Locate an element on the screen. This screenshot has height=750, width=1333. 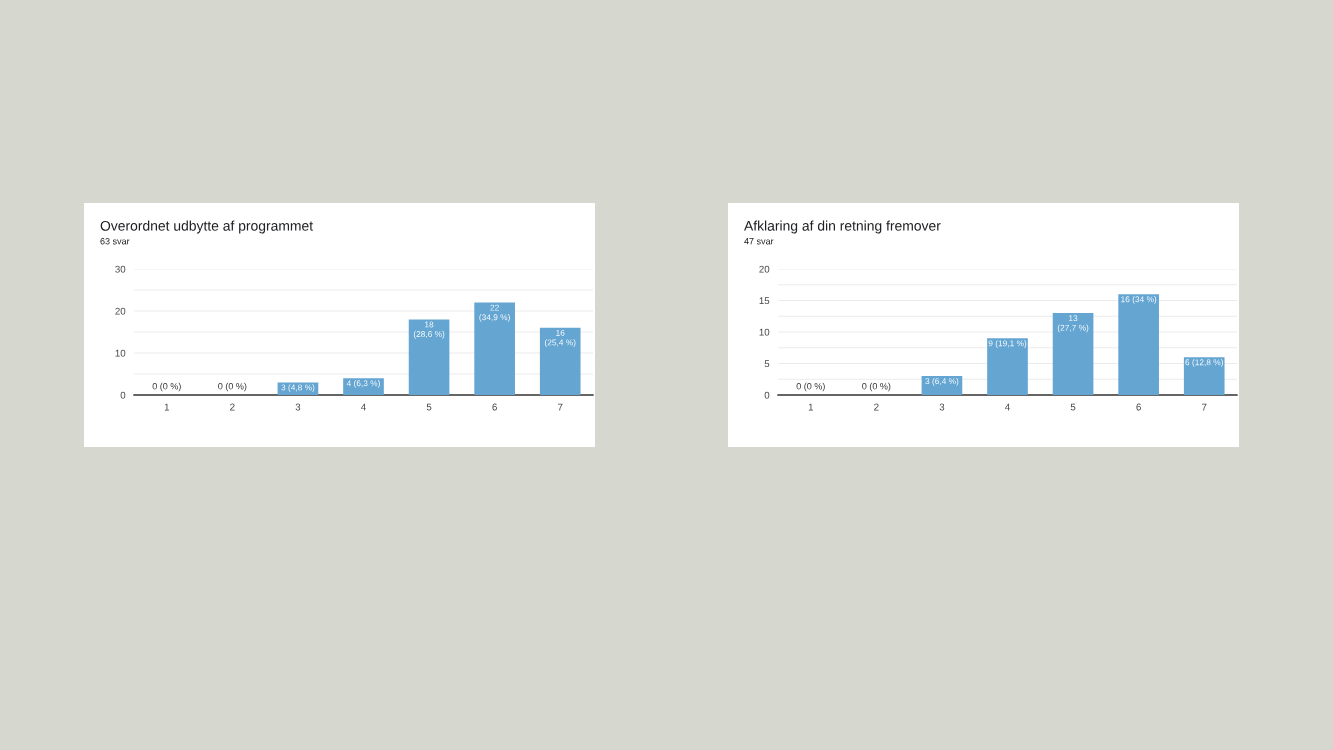
chart-subtitle: 47 svar is located at coordinates (759, 241).